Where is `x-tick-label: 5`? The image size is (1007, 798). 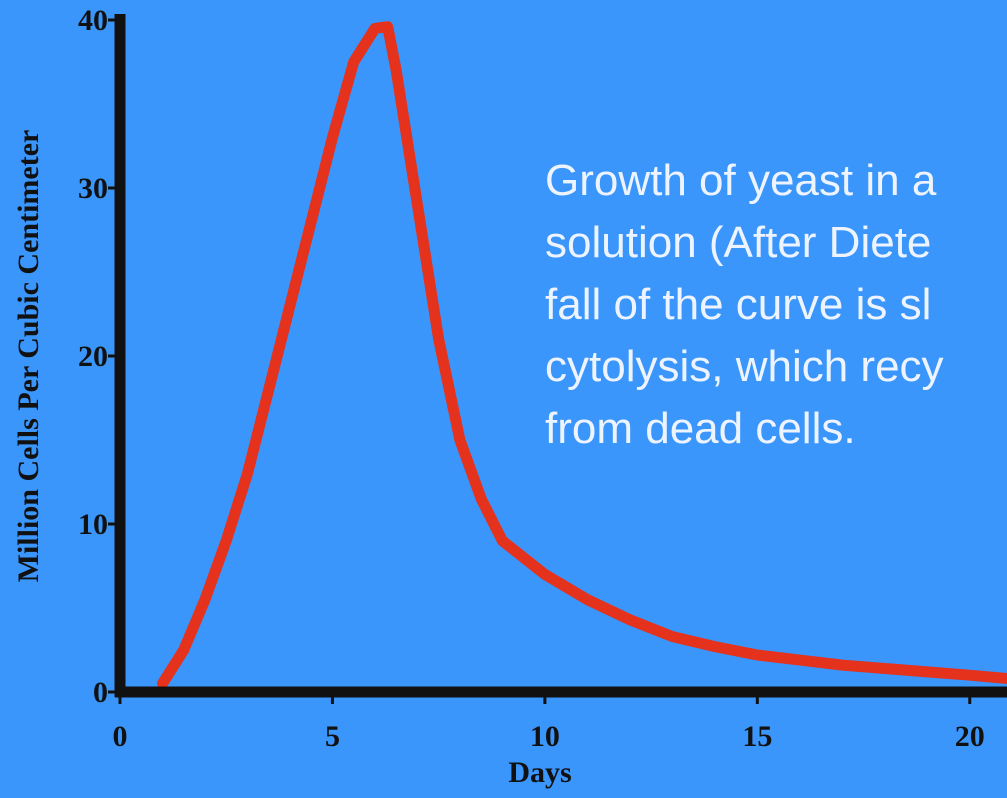
x-tick-label: 5 is located at coordinates (332, 736).